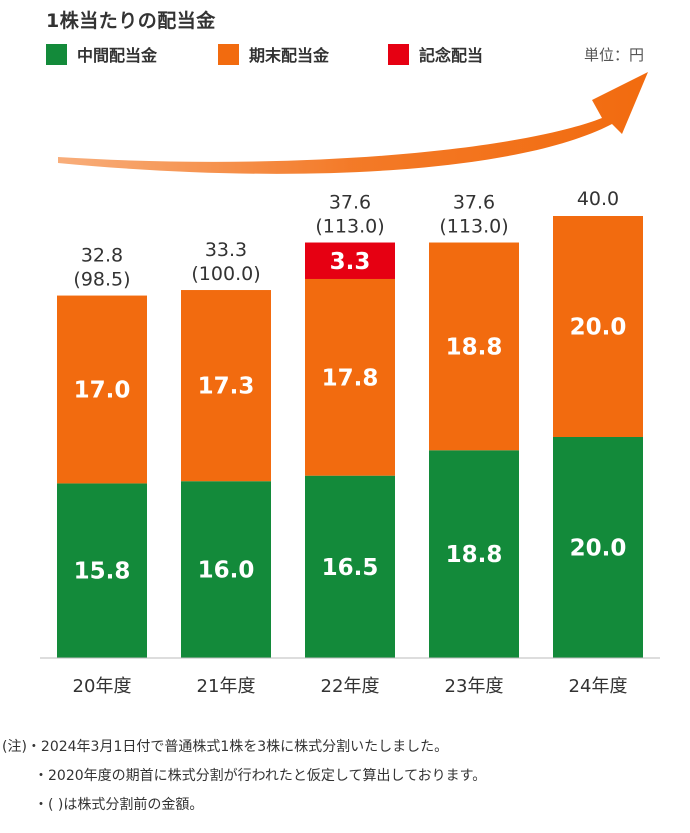 This screenshot has width=690, height=833. What do you see at coordinates (131, 21) in the screenshot?
I see `chart-title: 1株当たりの配当金` at bounding box center [131, 21].